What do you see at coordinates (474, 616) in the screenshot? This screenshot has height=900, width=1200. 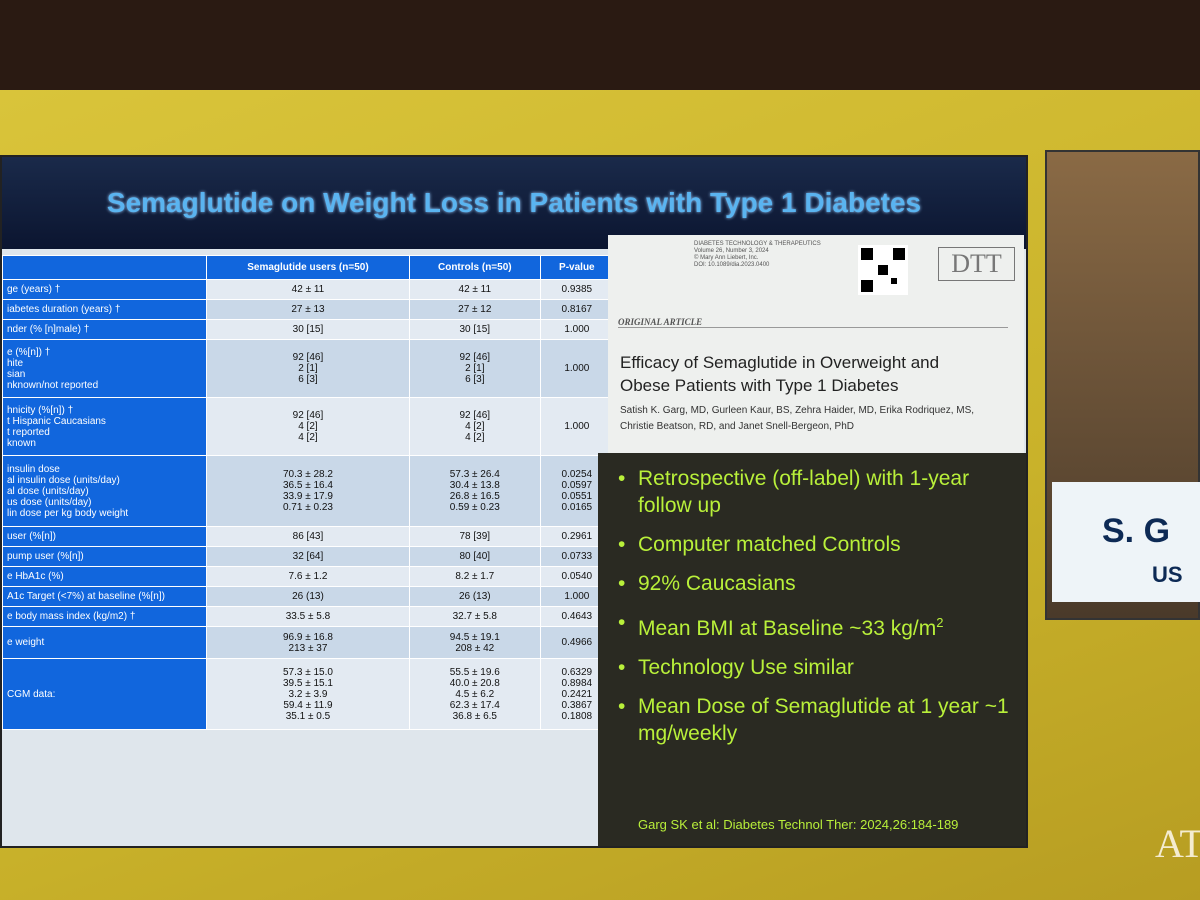 I see `cell-line: 32.7 ± 5.8` at bounding box center [474, 616].